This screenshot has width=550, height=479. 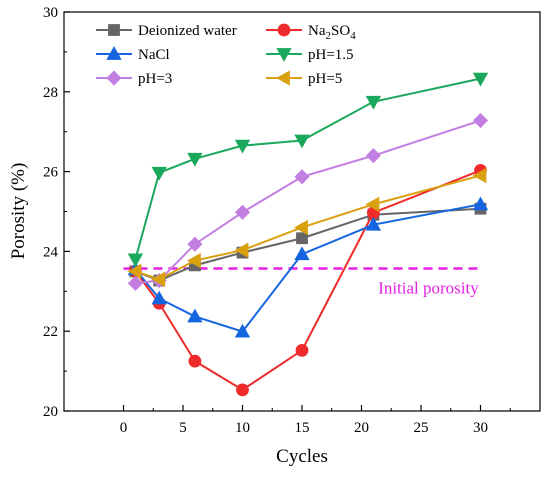 What do you see at coordinates (50, 13) in the screenshot?
I see `y-tick-label: 30` at bounding box center [50, 13].